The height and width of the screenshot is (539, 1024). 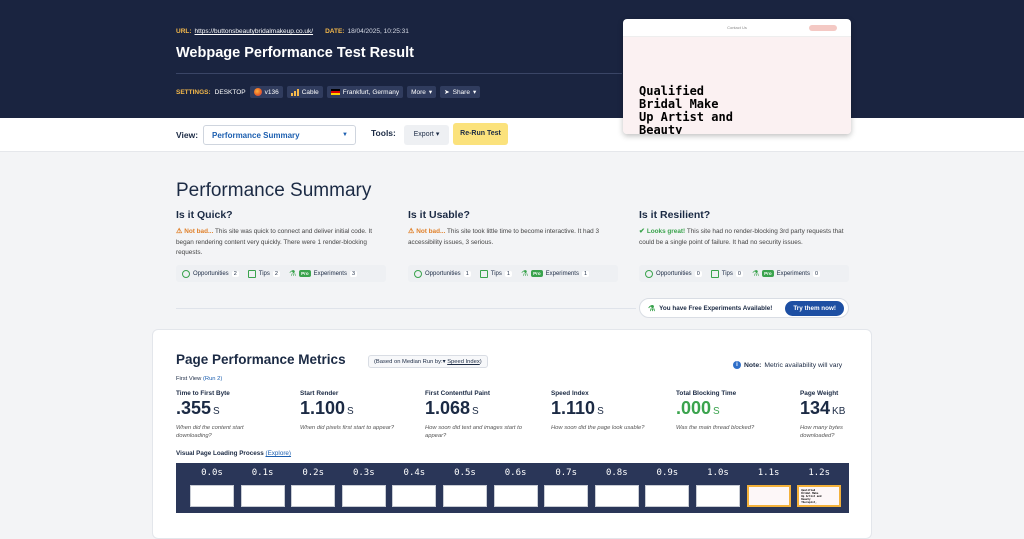 What do you see at coordinates (371, 92) in the screenshot?
I see `test-location: Frankfurt, Germany` at bounding box center [371, 92].